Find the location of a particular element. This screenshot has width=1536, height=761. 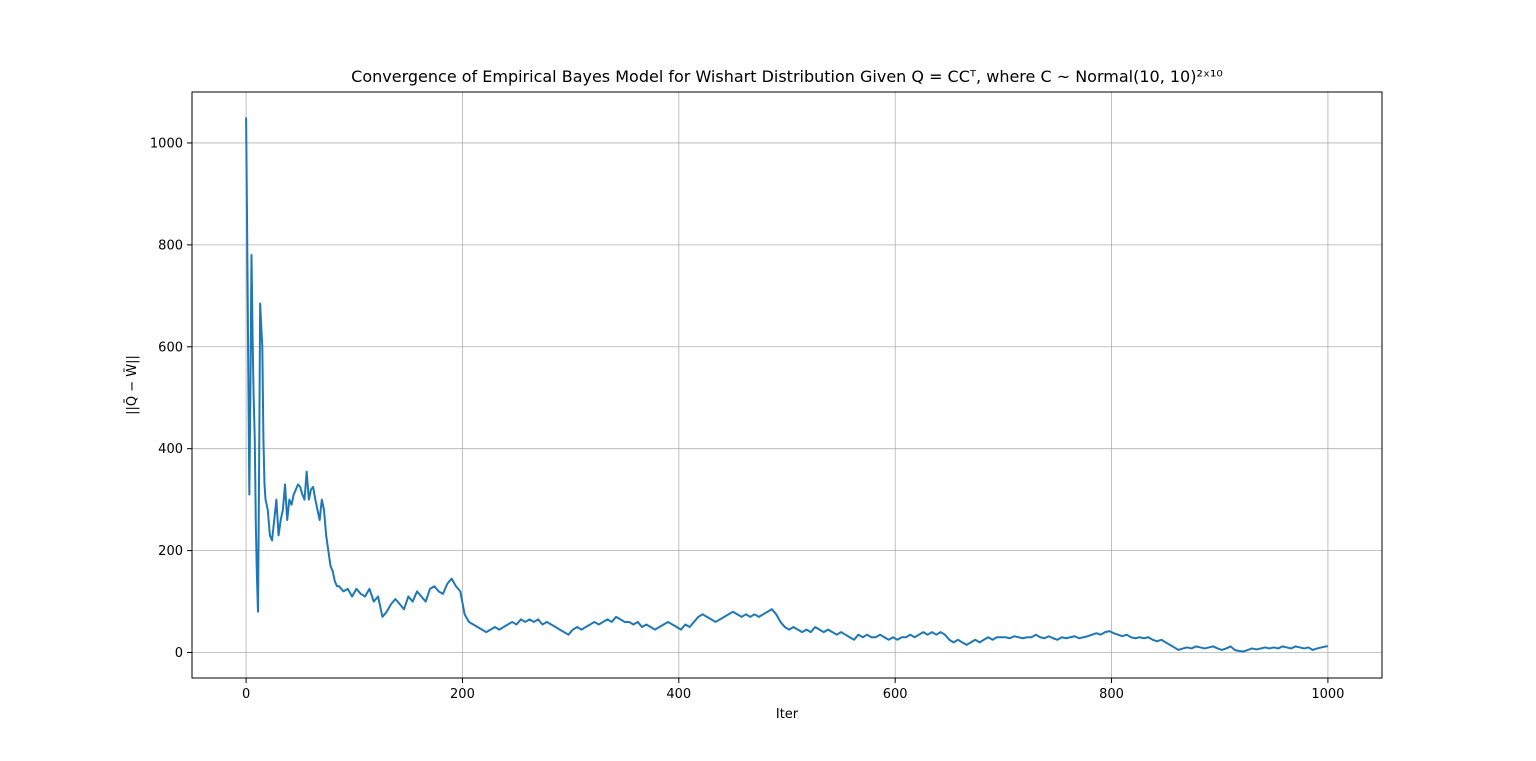

x-tick-label: 1000 is located at coordinates (1327, 694).